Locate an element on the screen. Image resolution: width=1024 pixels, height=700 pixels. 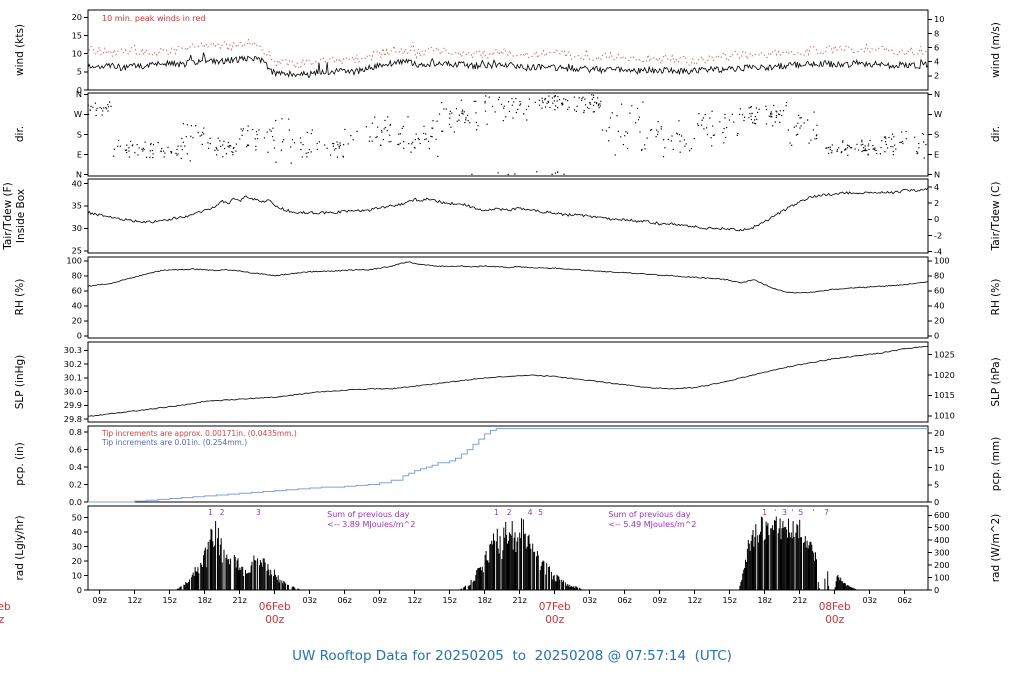
panel-wind: 20 15 10 5 0 10 8 6 4 2 10 min. peak winds in red is located at coordinates (508, 52).